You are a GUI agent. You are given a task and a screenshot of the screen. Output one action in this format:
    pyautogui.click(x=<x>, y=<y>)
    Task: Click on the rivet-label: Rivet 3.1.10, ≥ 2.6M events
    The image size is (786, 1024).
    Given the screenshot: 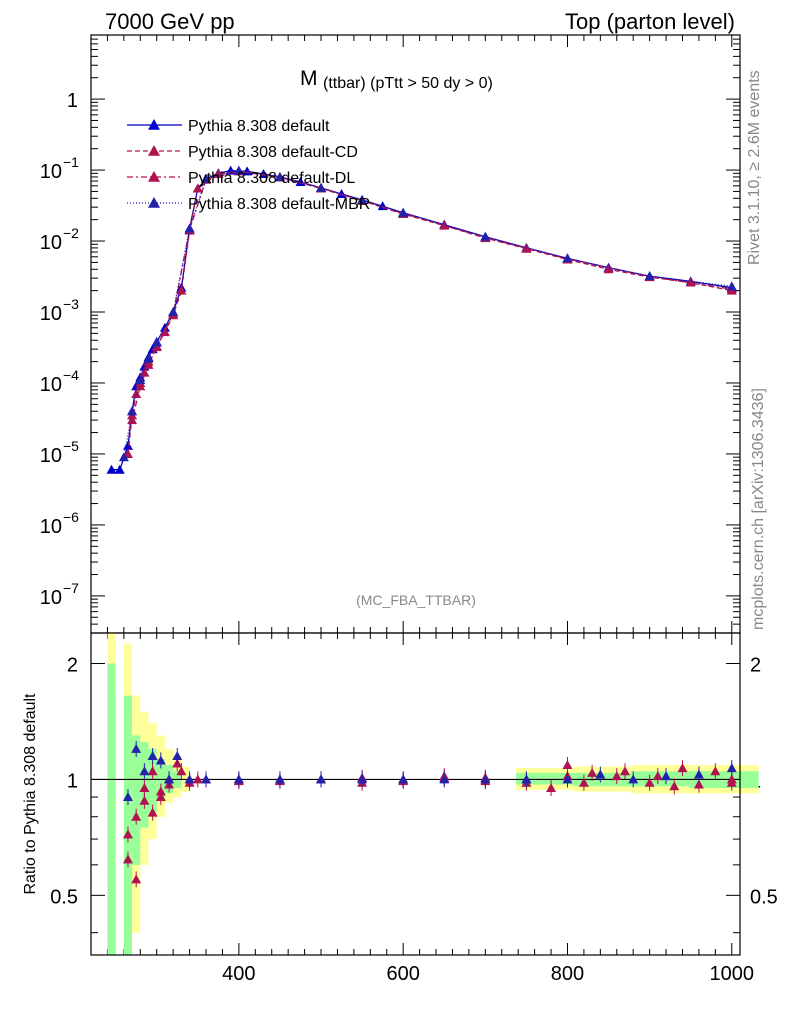 What is the action you would take?
    pyautogui.click(x=754, y=167)
    